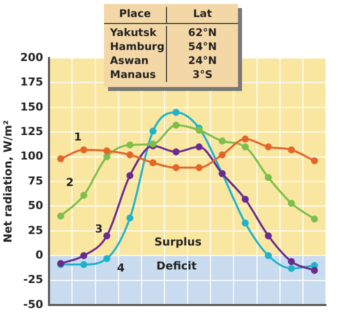  Describe the element at coordinates (33, 279) in the screenshot. I see `y-tick-label: -25` at that location.